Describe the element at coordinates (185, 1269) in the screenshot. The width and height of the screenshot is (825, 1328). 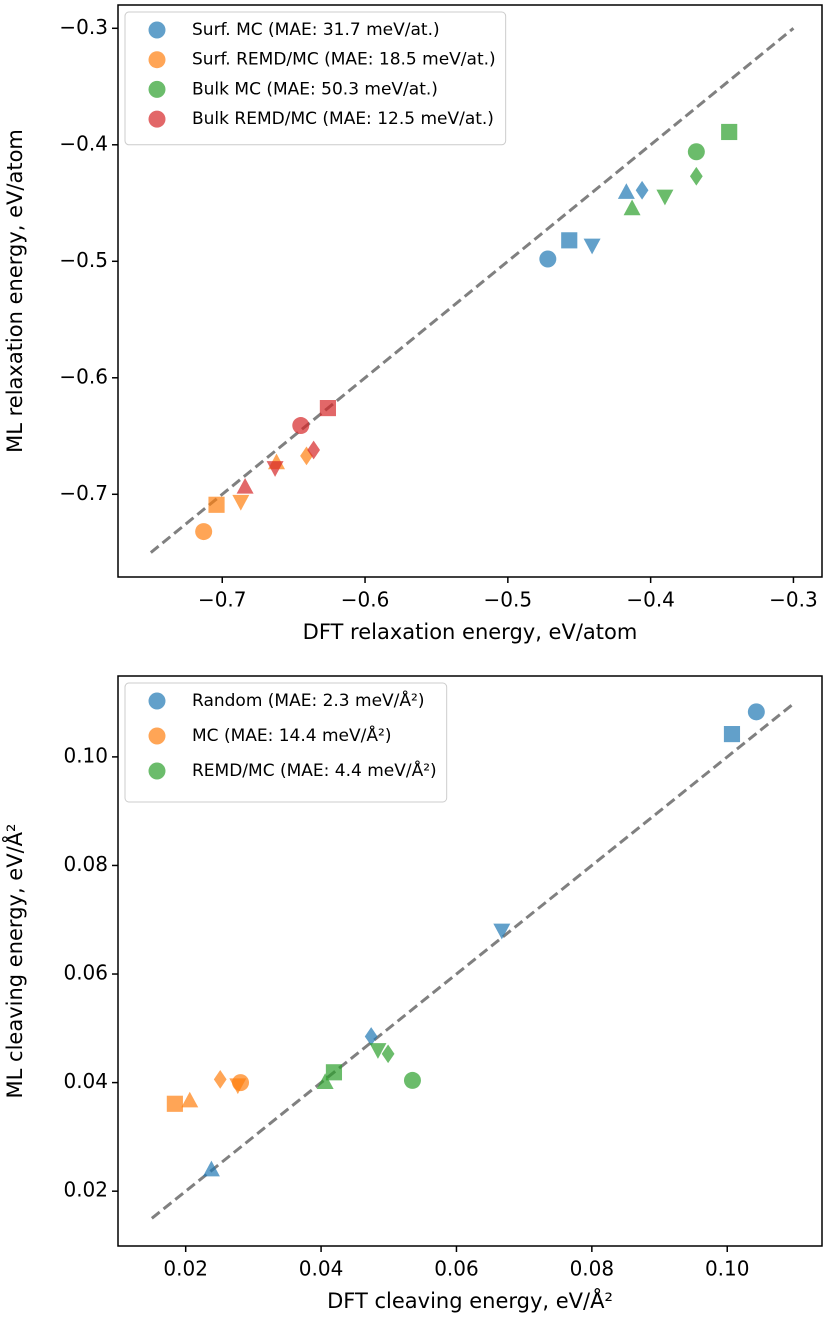
I see `x-tick-label: 0.02` at that location.